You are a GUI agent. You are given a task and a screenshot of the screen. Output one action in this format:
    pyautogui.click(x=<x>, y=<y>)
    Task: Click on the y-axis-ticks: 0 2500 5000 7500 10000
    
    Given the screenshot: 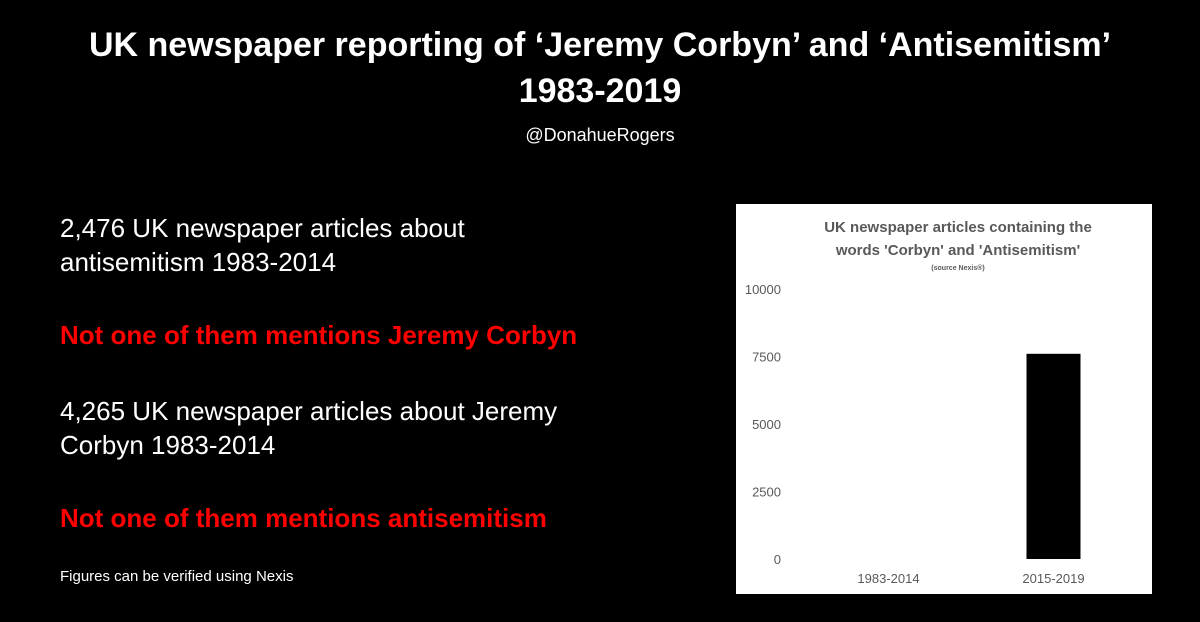 What is the action you would take?
    pyautogui.click(x=763, y=424)
    